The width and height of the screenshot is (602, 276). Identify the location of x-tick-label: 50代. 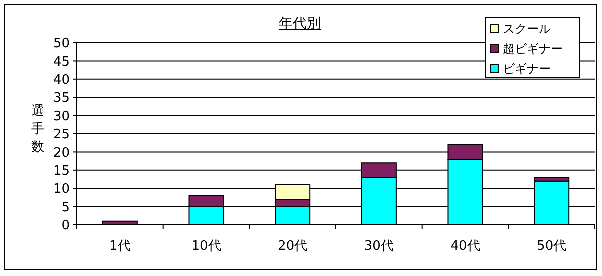
(552, 246).